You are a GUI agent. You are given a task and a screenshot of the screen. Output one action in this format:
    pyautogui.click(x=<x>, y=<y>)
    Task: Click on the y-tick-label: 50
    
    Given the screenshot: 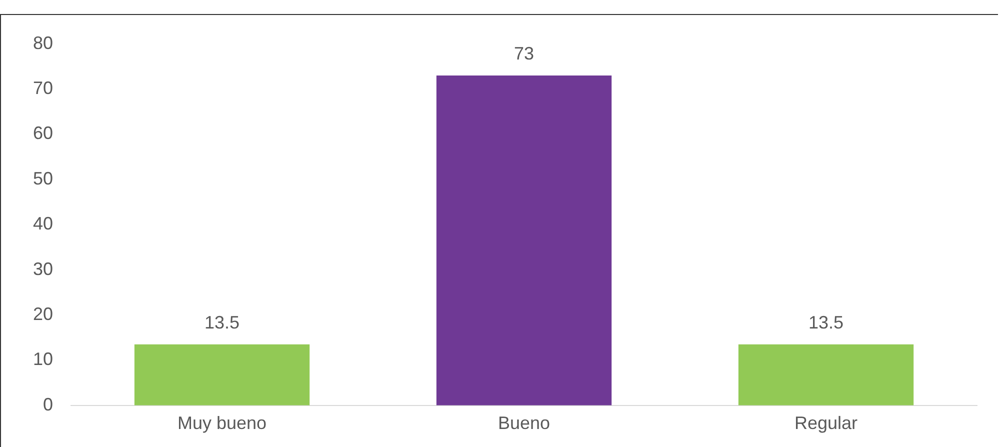 What is the action you would take?
    pyautogui.click(x=43, y=178)
    